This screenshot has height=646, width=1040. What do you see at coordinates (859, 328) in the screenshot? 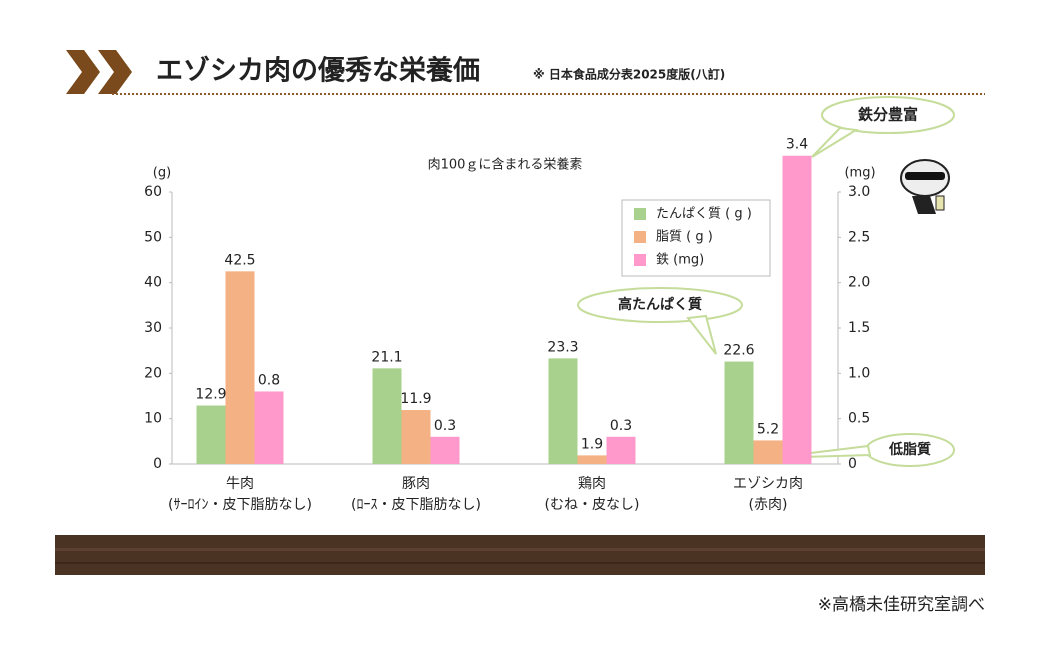
I see `y2-tick-label: 1.5` at bounding box center [859, 328].